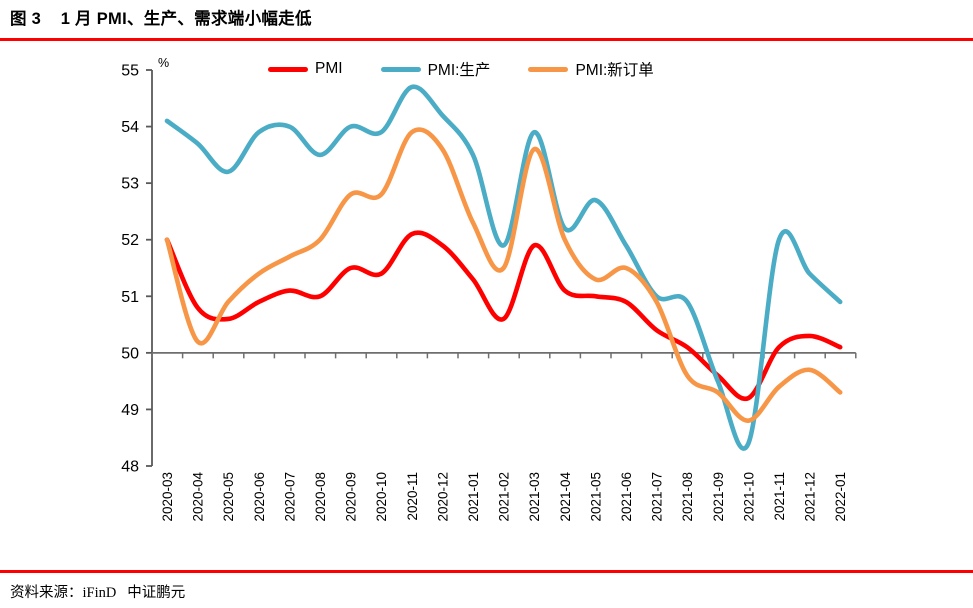 The height and width of the screenshot is (608, 973). Describe the element at coordinates (163, 63) in the screenshot. I see `y-axis-unit-label: %` at that location.